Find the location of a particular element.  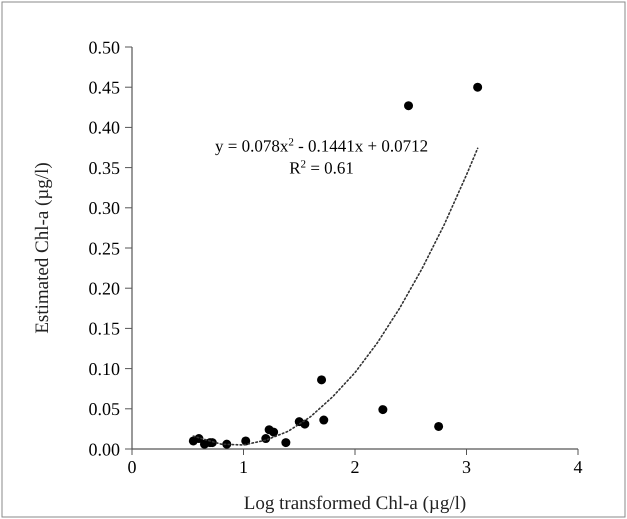

y-axis-title: Estimated Chl-a (µg/l) is located at coordinates (42, 248).